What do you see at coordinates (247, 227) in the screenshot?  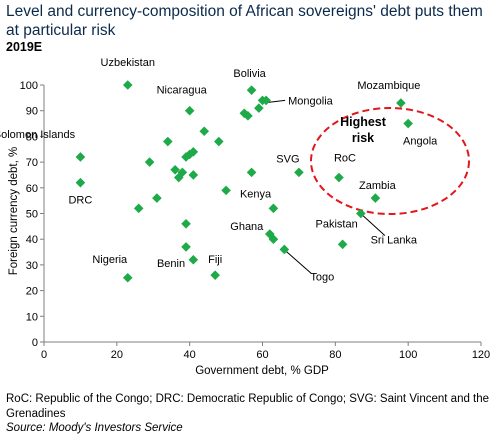 I see `point-label: Ghana` at bounding box center [247, 227].